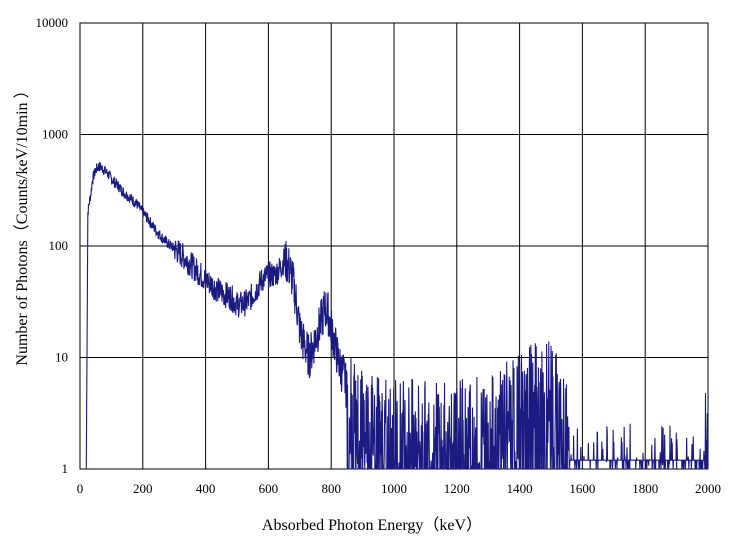  What do you see at coordinates (645, 488) in the screenshot?
I see `x-tick-label: 1800` at bounding box center [645, 488].